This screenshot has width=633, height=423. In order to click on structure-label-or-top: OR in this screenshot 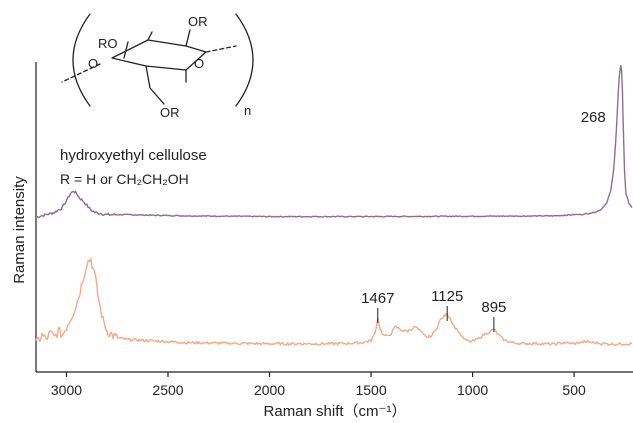, I will do `click(198, 21)`.